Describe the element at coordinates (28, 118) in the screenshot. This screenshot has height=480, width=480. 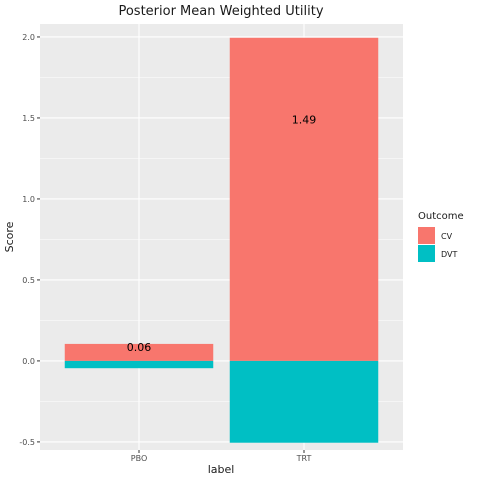
I see `y-tick-label: 1.5` at that location.